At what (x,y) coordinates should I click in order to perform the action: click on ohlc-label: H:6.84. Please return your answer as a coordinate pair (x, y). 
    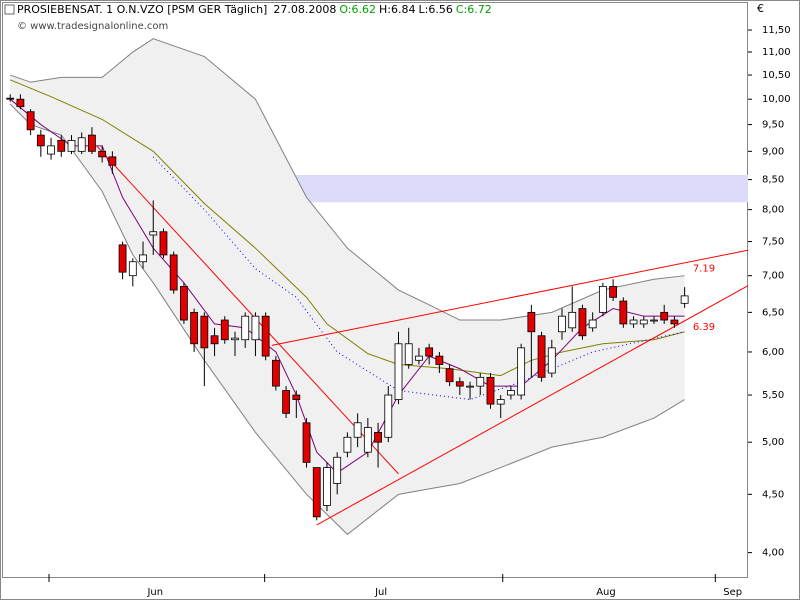
    Looking at the image, I should click on (397, 9).